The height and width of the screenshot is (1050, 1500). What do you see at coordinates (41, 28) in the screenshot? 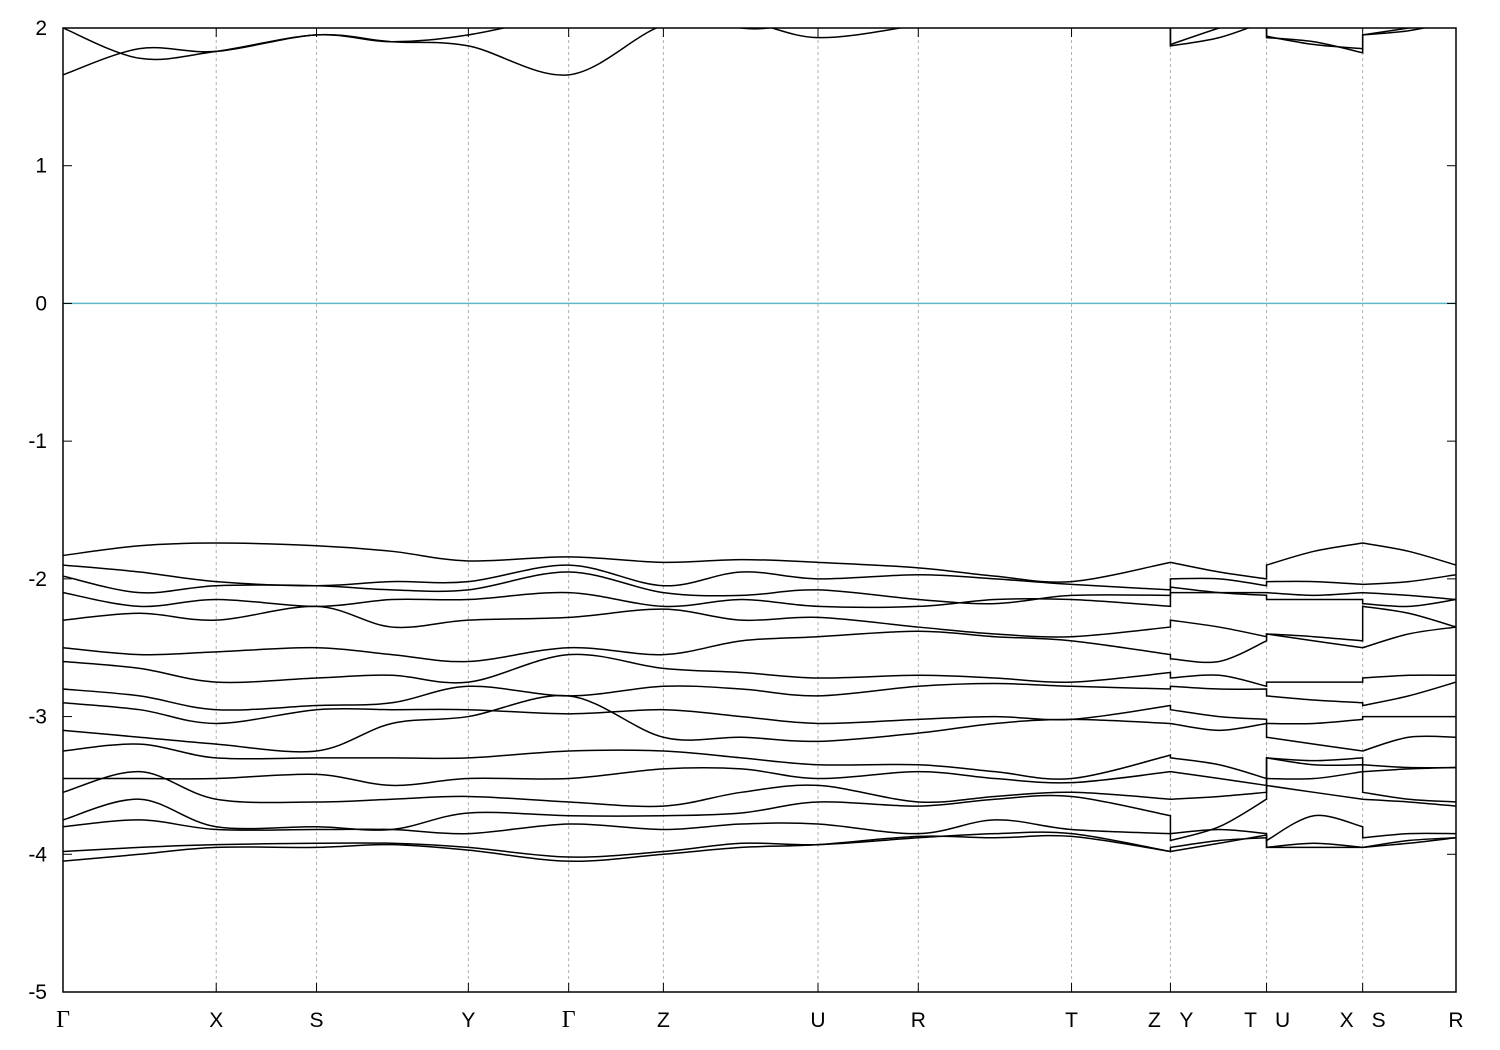
I see `y-tick-label: 2` at bounding box center [41, 28].